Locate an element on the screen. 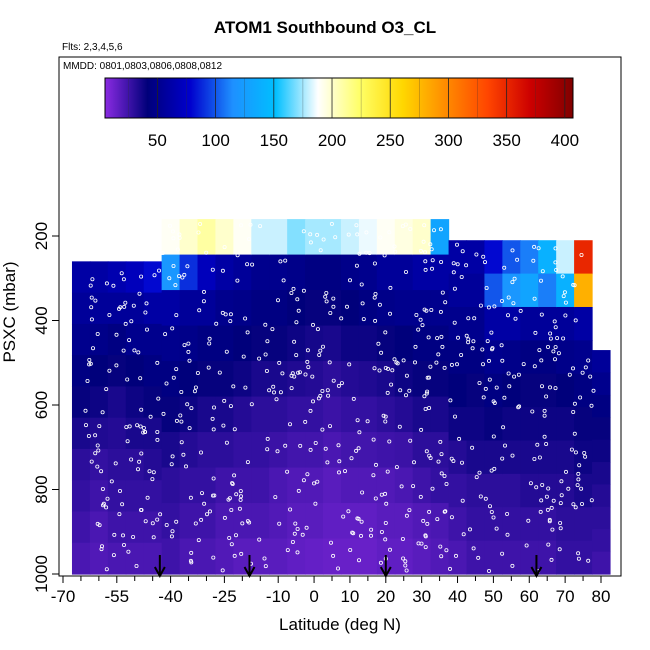 The image size is (650, 650). x-tick-label: -55 is located at coordinates (117, 596).